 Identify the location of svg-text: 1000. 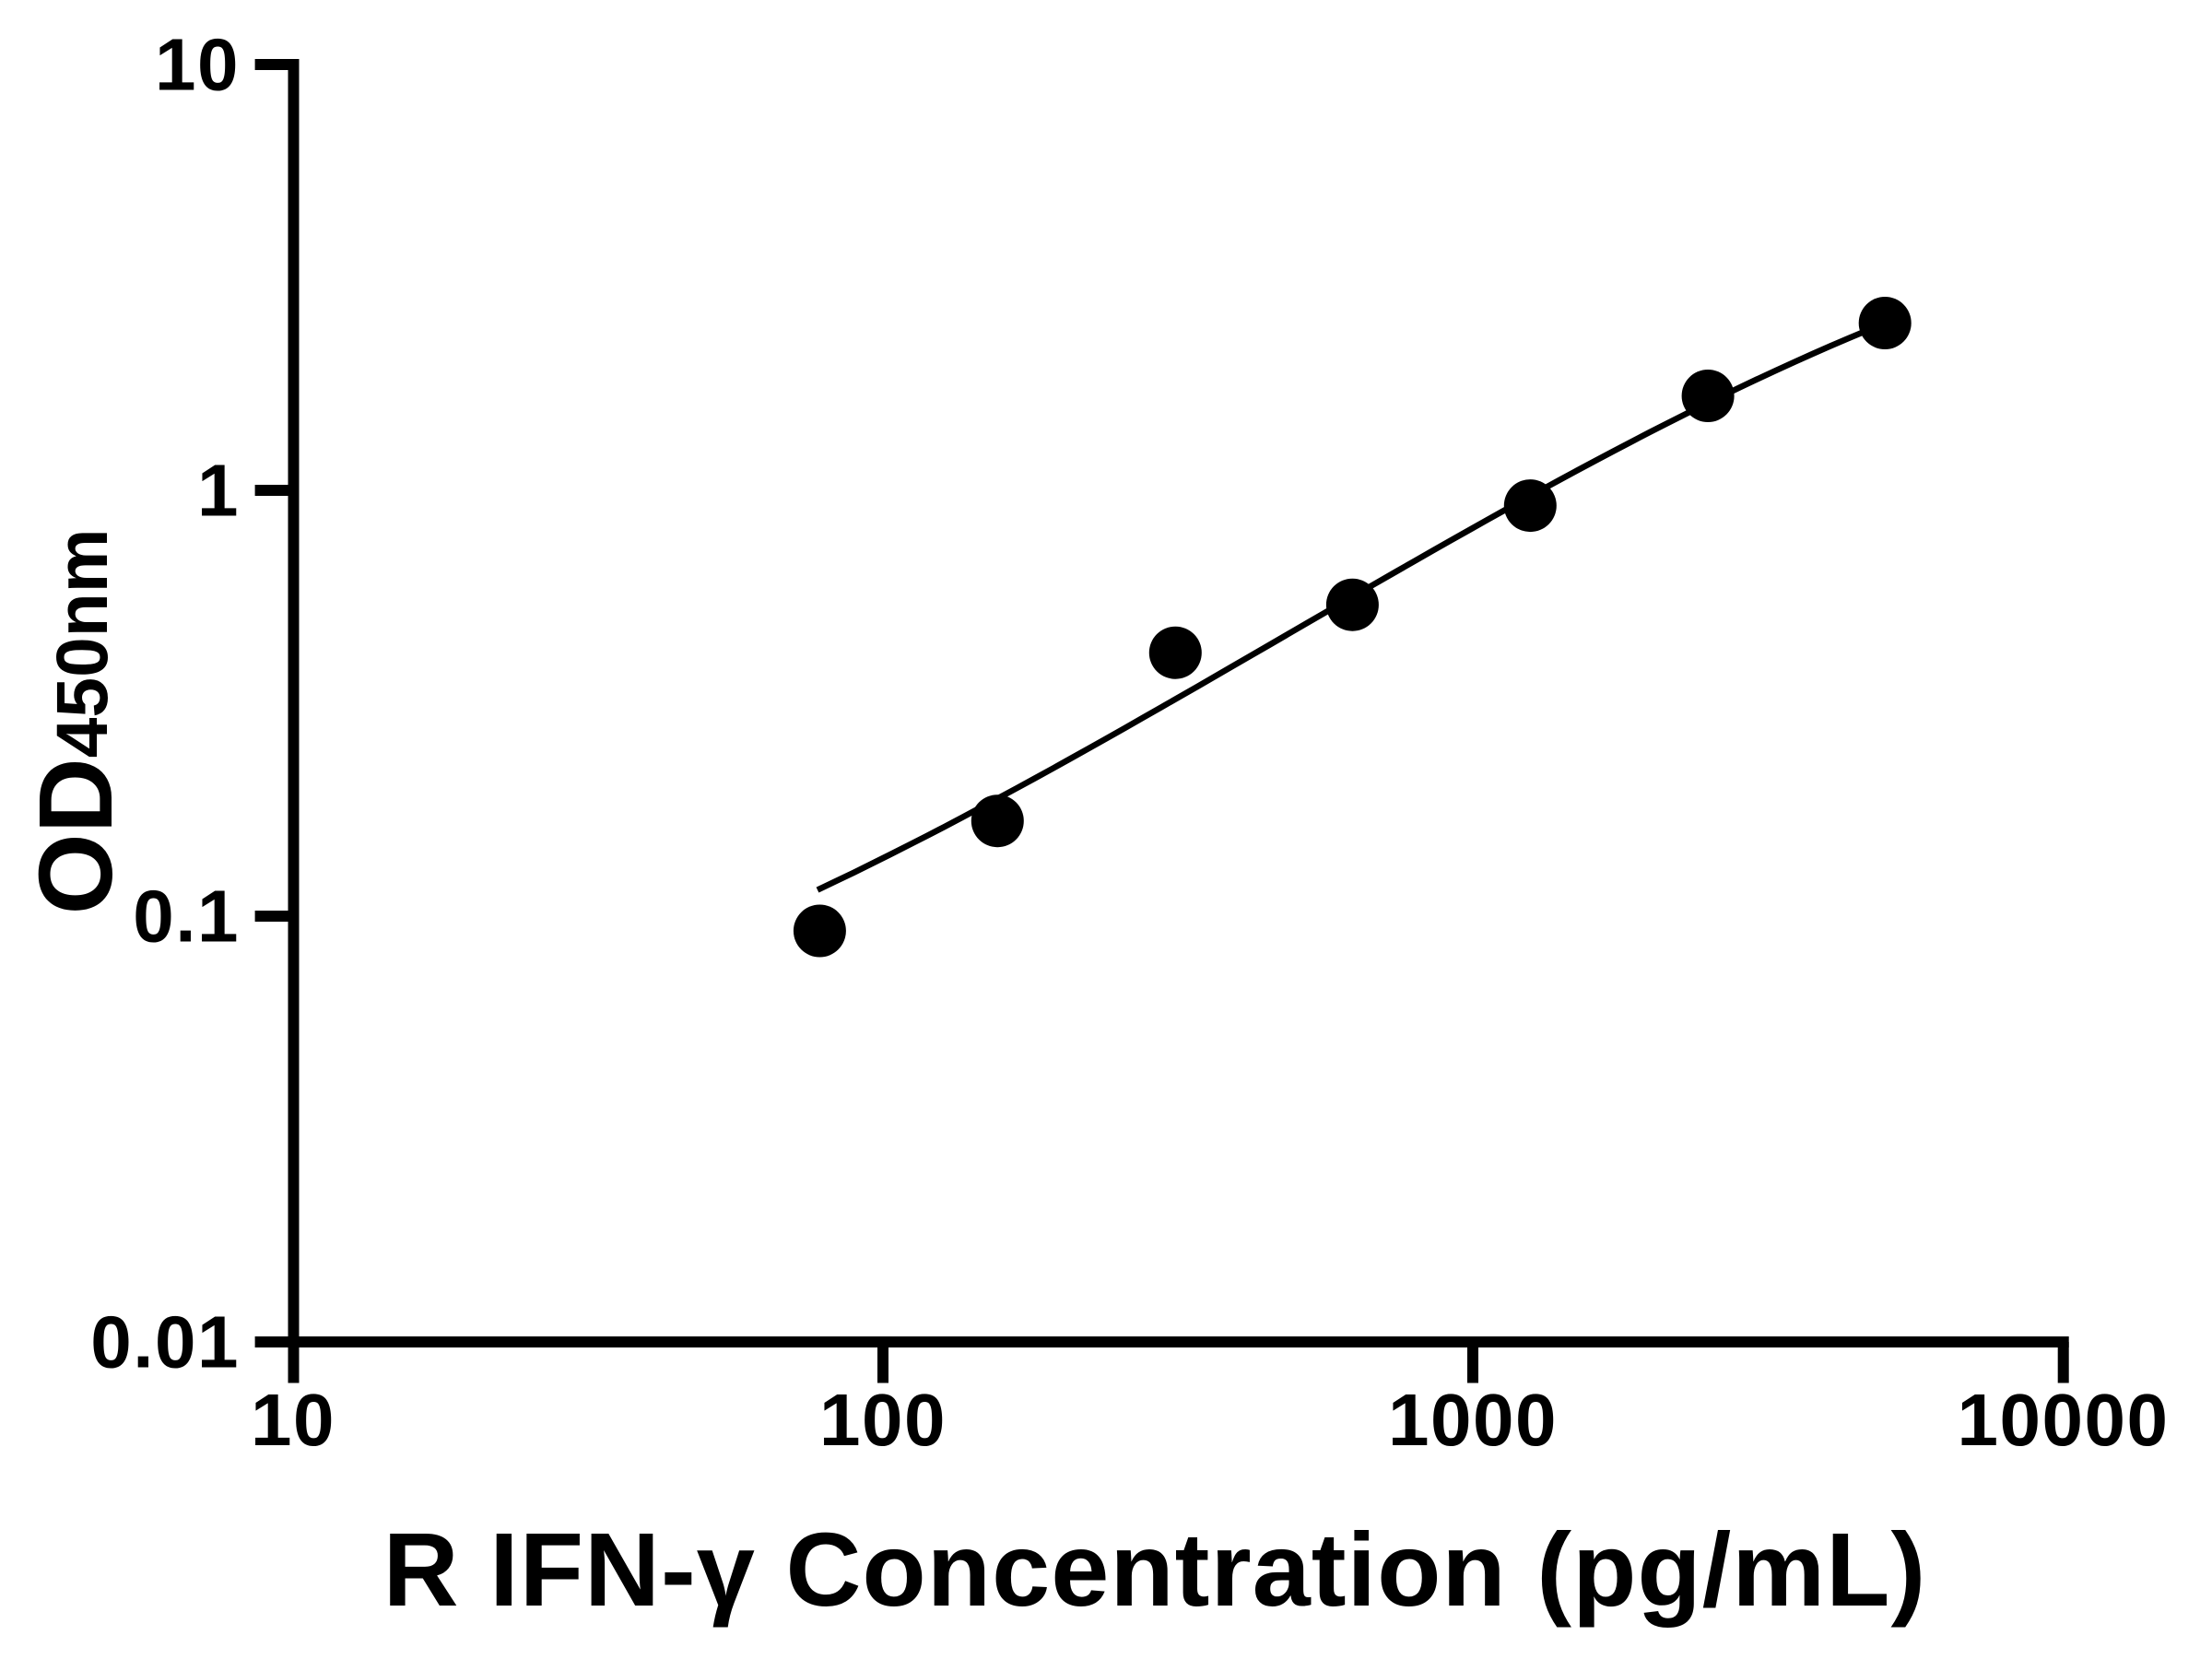
(1473, 1420).